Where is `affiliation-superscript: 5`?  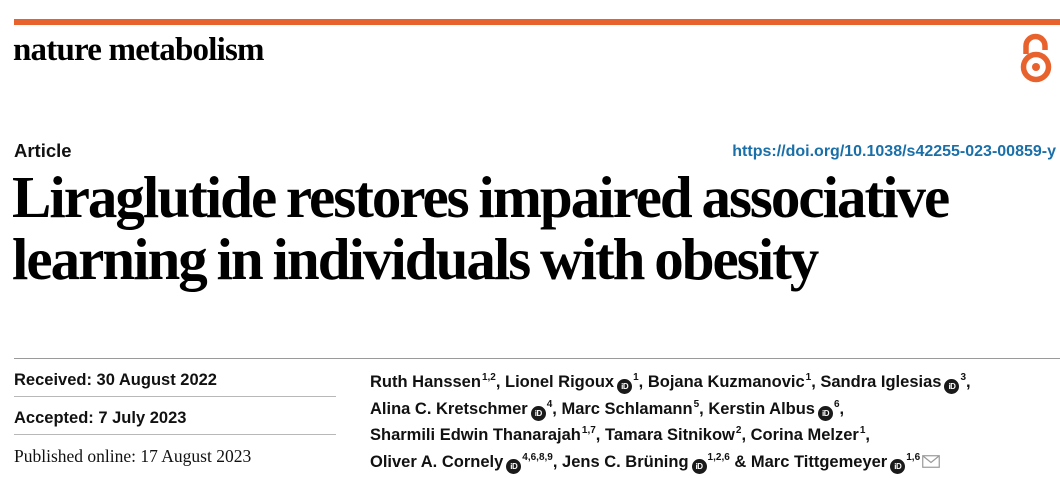
affiliation-superscript: 5 is located at coordinates (696, 404).